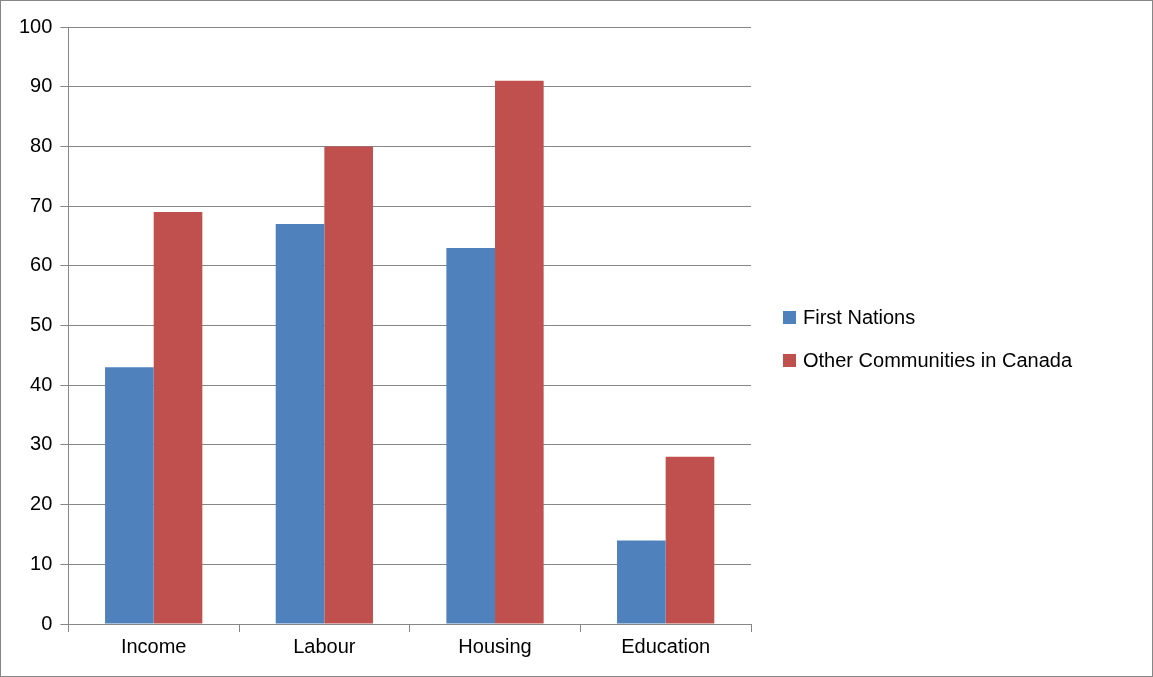 This screenshot has height=677, width=1153. I want to click on y-tick-label: 80, so click(41, 144).